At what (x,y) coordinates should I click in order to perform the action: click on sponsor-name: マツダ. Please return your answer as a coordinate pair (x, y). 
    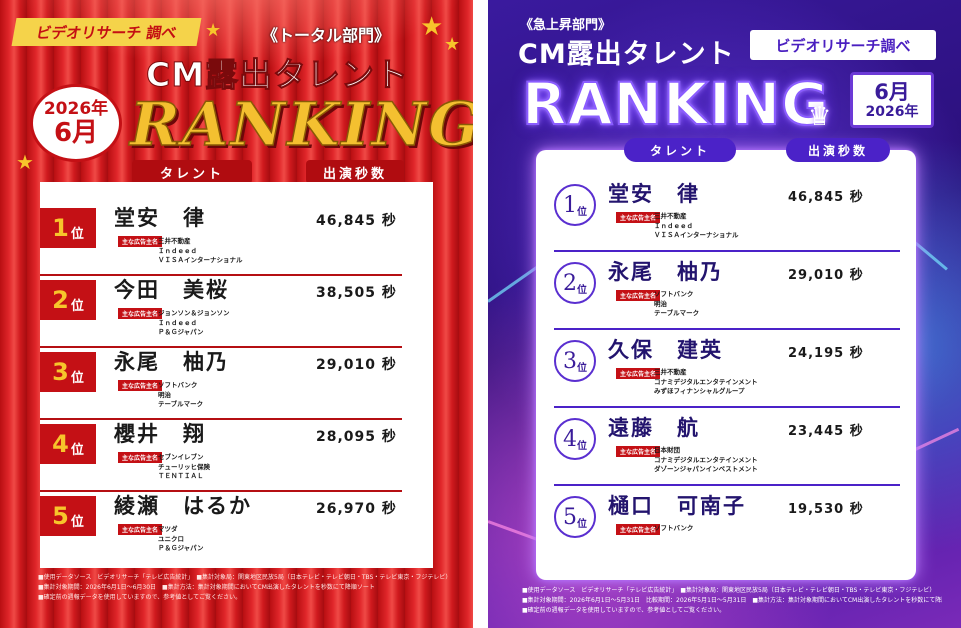
    Looking at the image, I should click on (168, 529).